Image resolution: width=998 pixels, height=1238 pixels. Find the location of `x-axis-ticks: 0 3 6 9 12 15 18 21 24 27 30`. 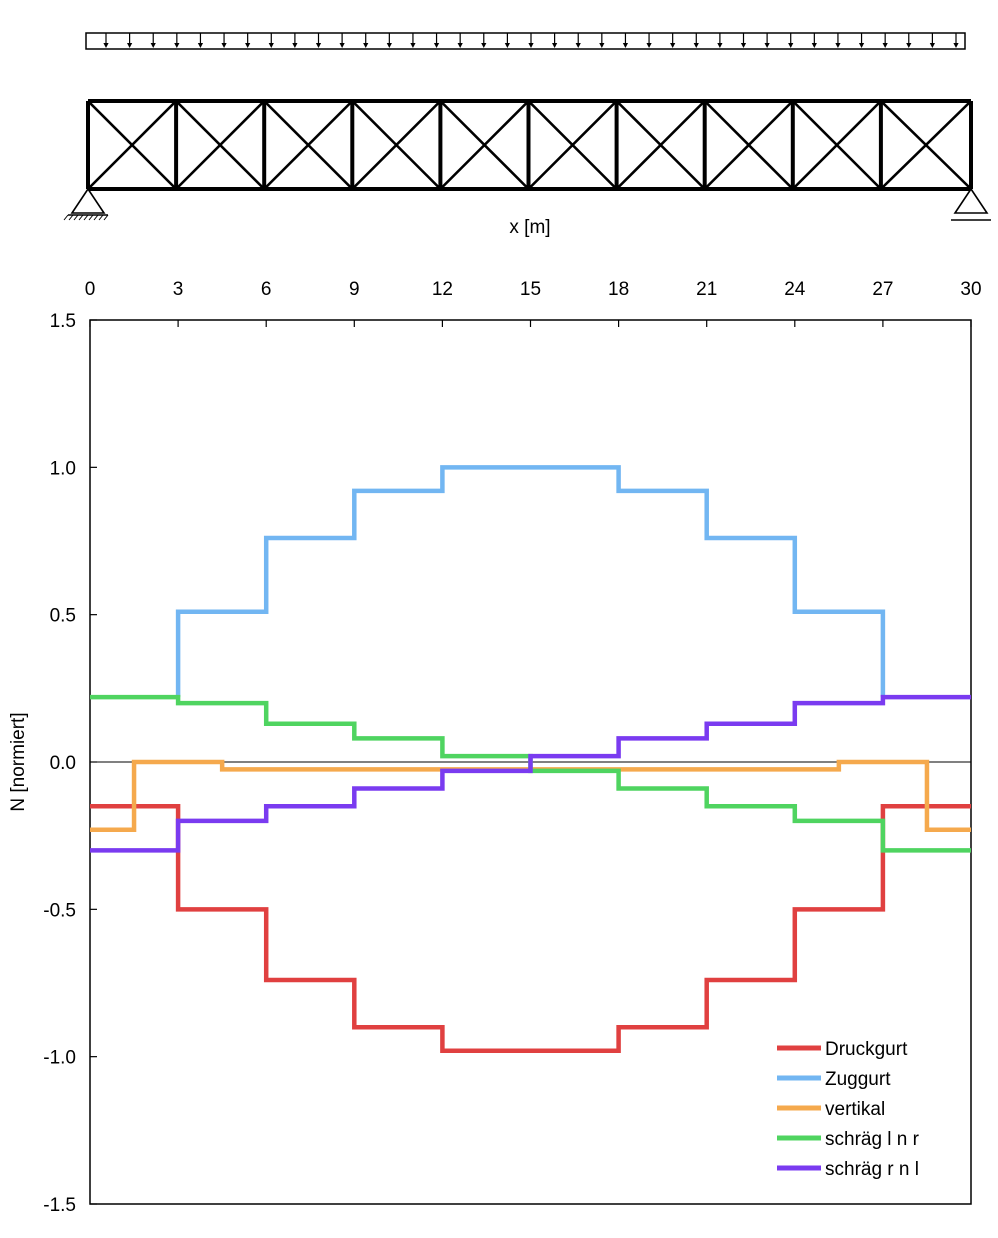

x-axis-ticks: 0 3 6 9 12 15 18 21 24 27 30 is located at coordinates (533, 303).